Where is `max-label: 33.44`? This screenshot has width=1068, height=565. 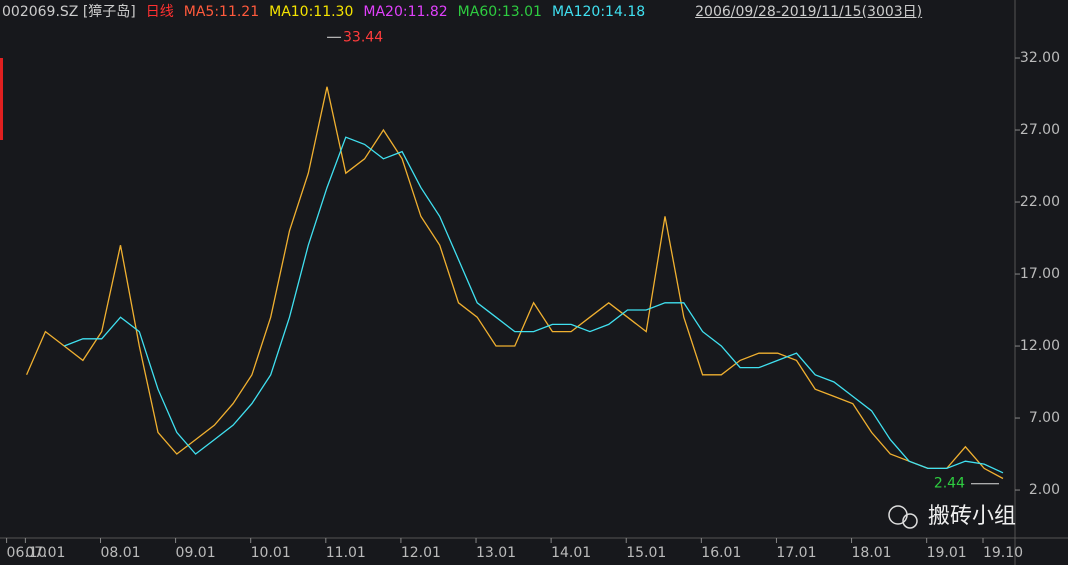 max-label: 33.44 is located at coordinates (363, 37).